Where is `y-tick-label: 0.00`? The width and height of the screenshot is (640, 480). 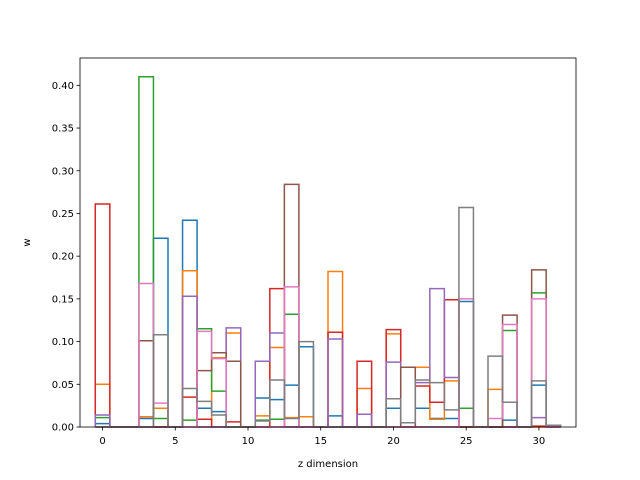 y-tick-label: 0.00 is located at coordinates (63, 428).